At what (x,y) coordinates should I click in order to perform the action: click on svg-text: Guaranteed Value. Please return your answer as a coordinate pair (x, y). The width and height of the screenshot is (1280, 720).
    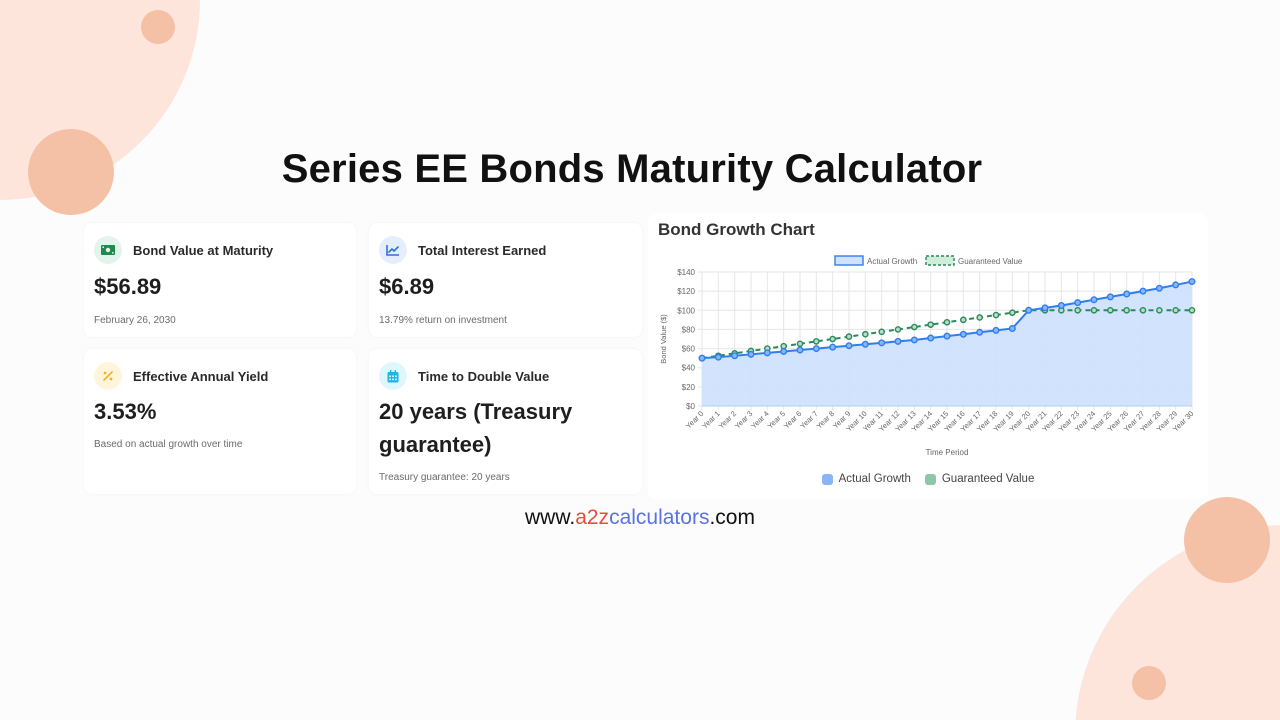
    Looking at the image, I should click on (990, 261).